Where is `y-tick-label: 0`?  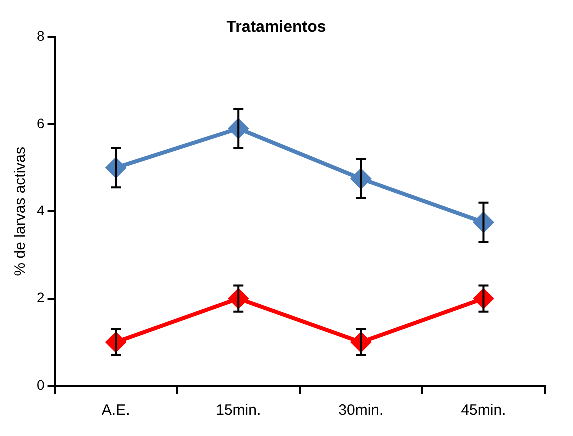 y-tick-label: 0 is located at coordinates (40, 384).